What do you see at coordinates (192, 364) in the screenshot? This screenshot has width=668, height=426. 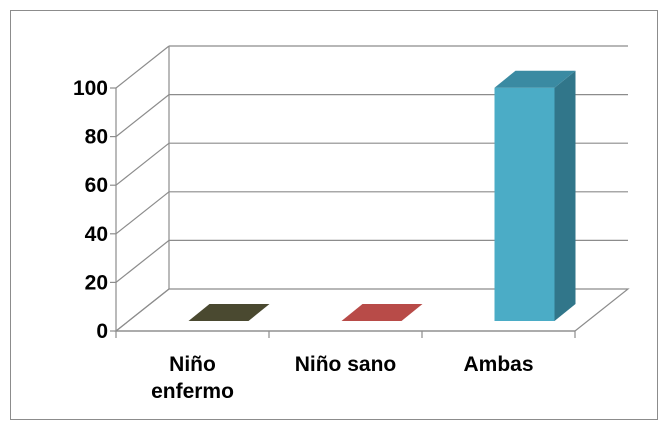 I see `x-category-label-line: Niño` at bounding box center [192, 364].